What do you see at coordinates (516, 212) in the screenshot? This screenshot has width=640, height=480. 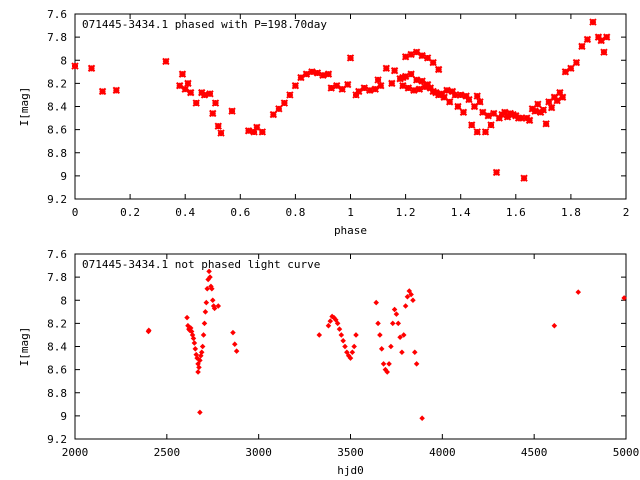 I see `x-tick-label: 1.6` at bounding box center [516, 212].